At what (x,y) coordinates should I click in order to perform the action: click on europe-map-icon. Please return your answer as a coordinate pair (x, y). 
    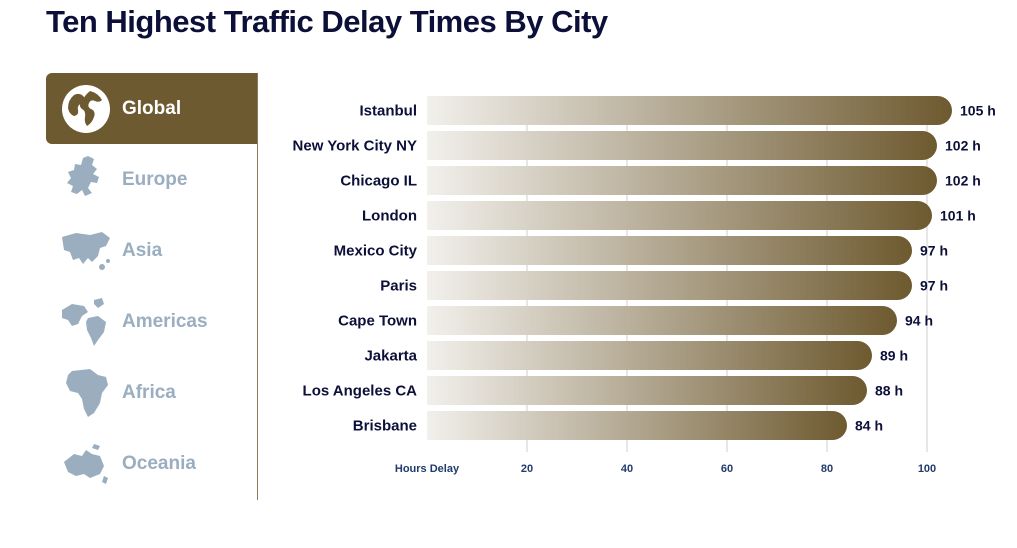
    Looking at the image, I should click on (86, 180).